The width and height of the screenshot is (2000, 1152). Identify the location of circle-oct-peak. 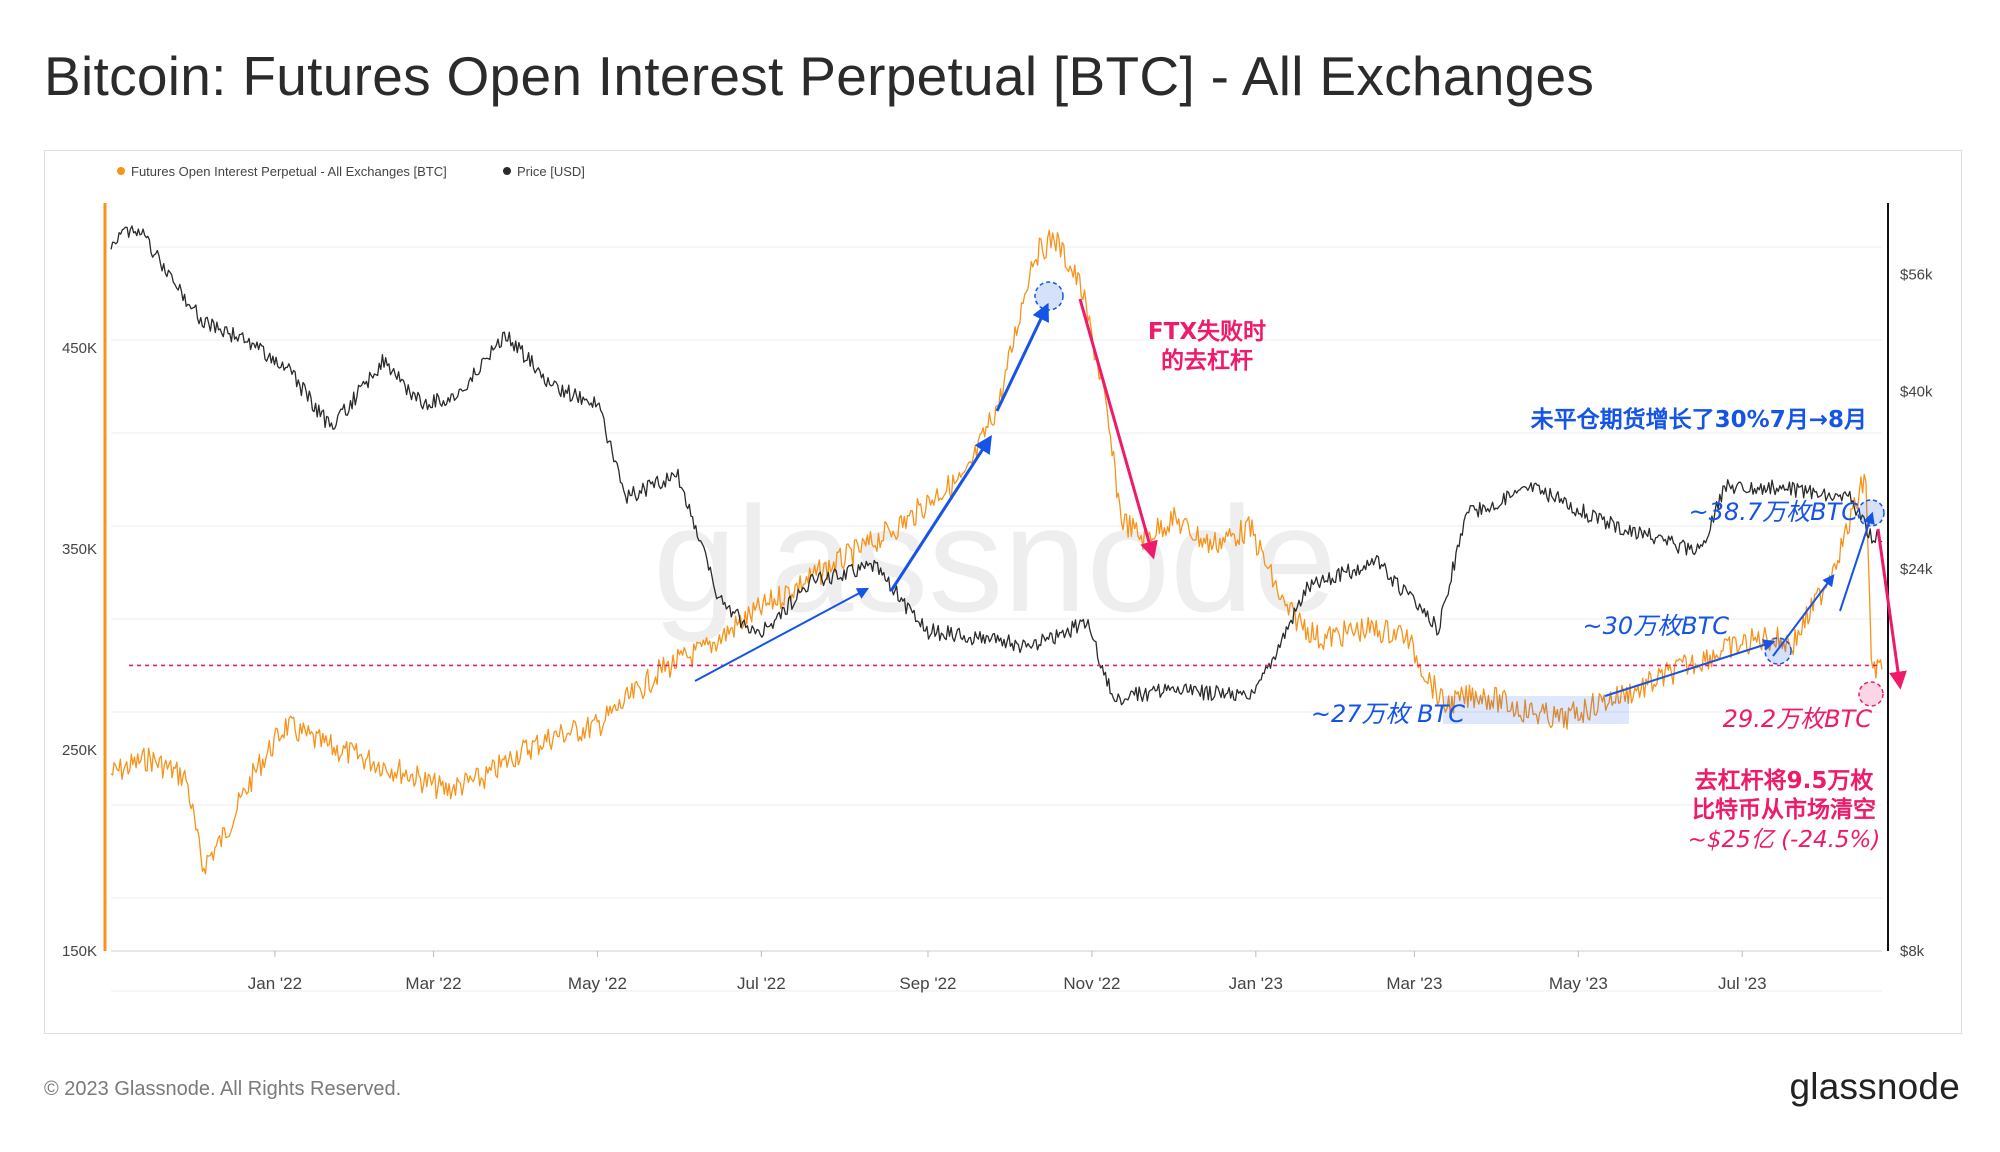
(1049, 296).